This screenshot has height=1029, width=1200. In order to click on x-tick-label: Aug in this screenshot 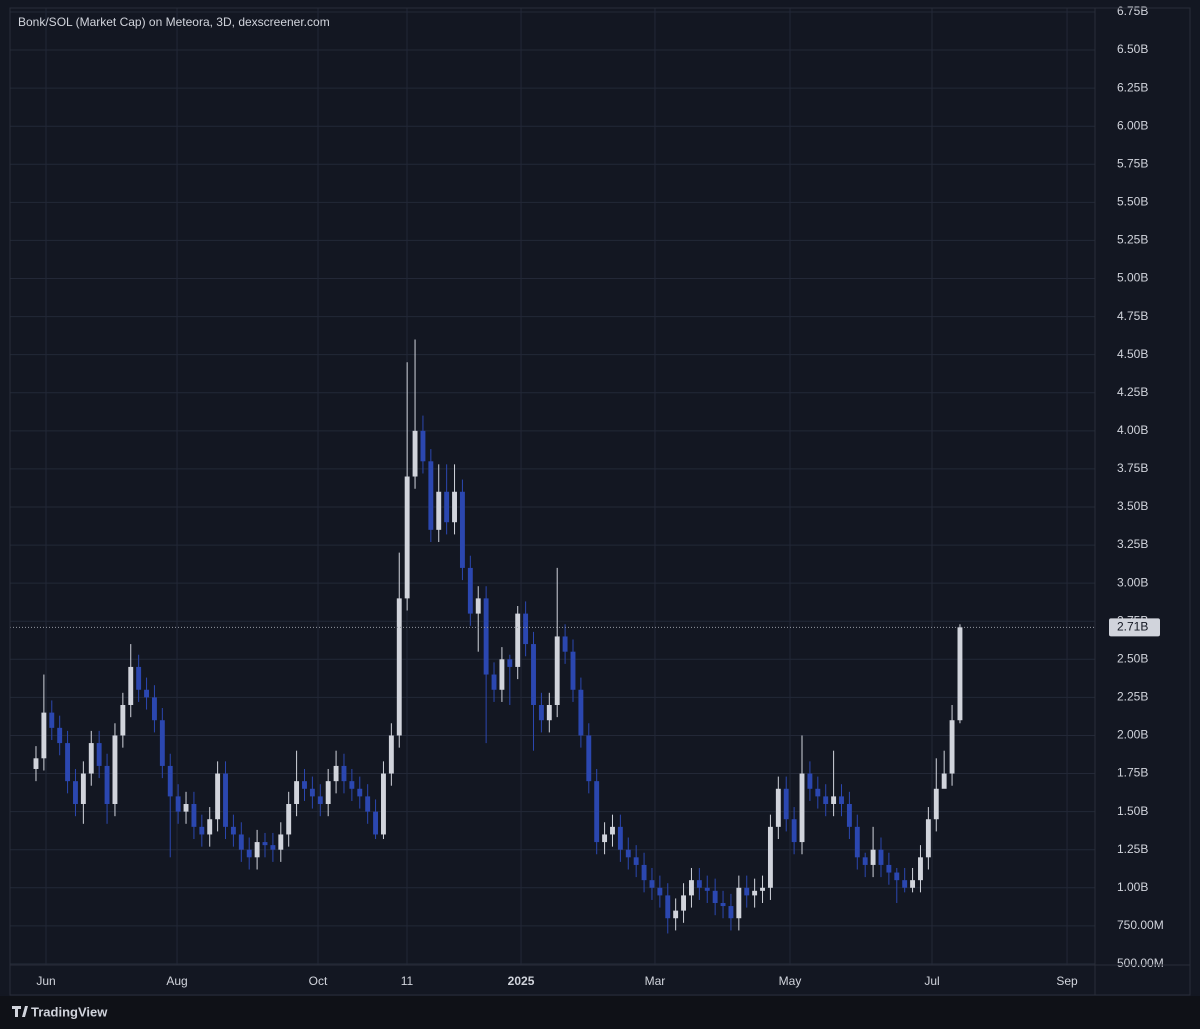, I will do `click(176, 981)`.